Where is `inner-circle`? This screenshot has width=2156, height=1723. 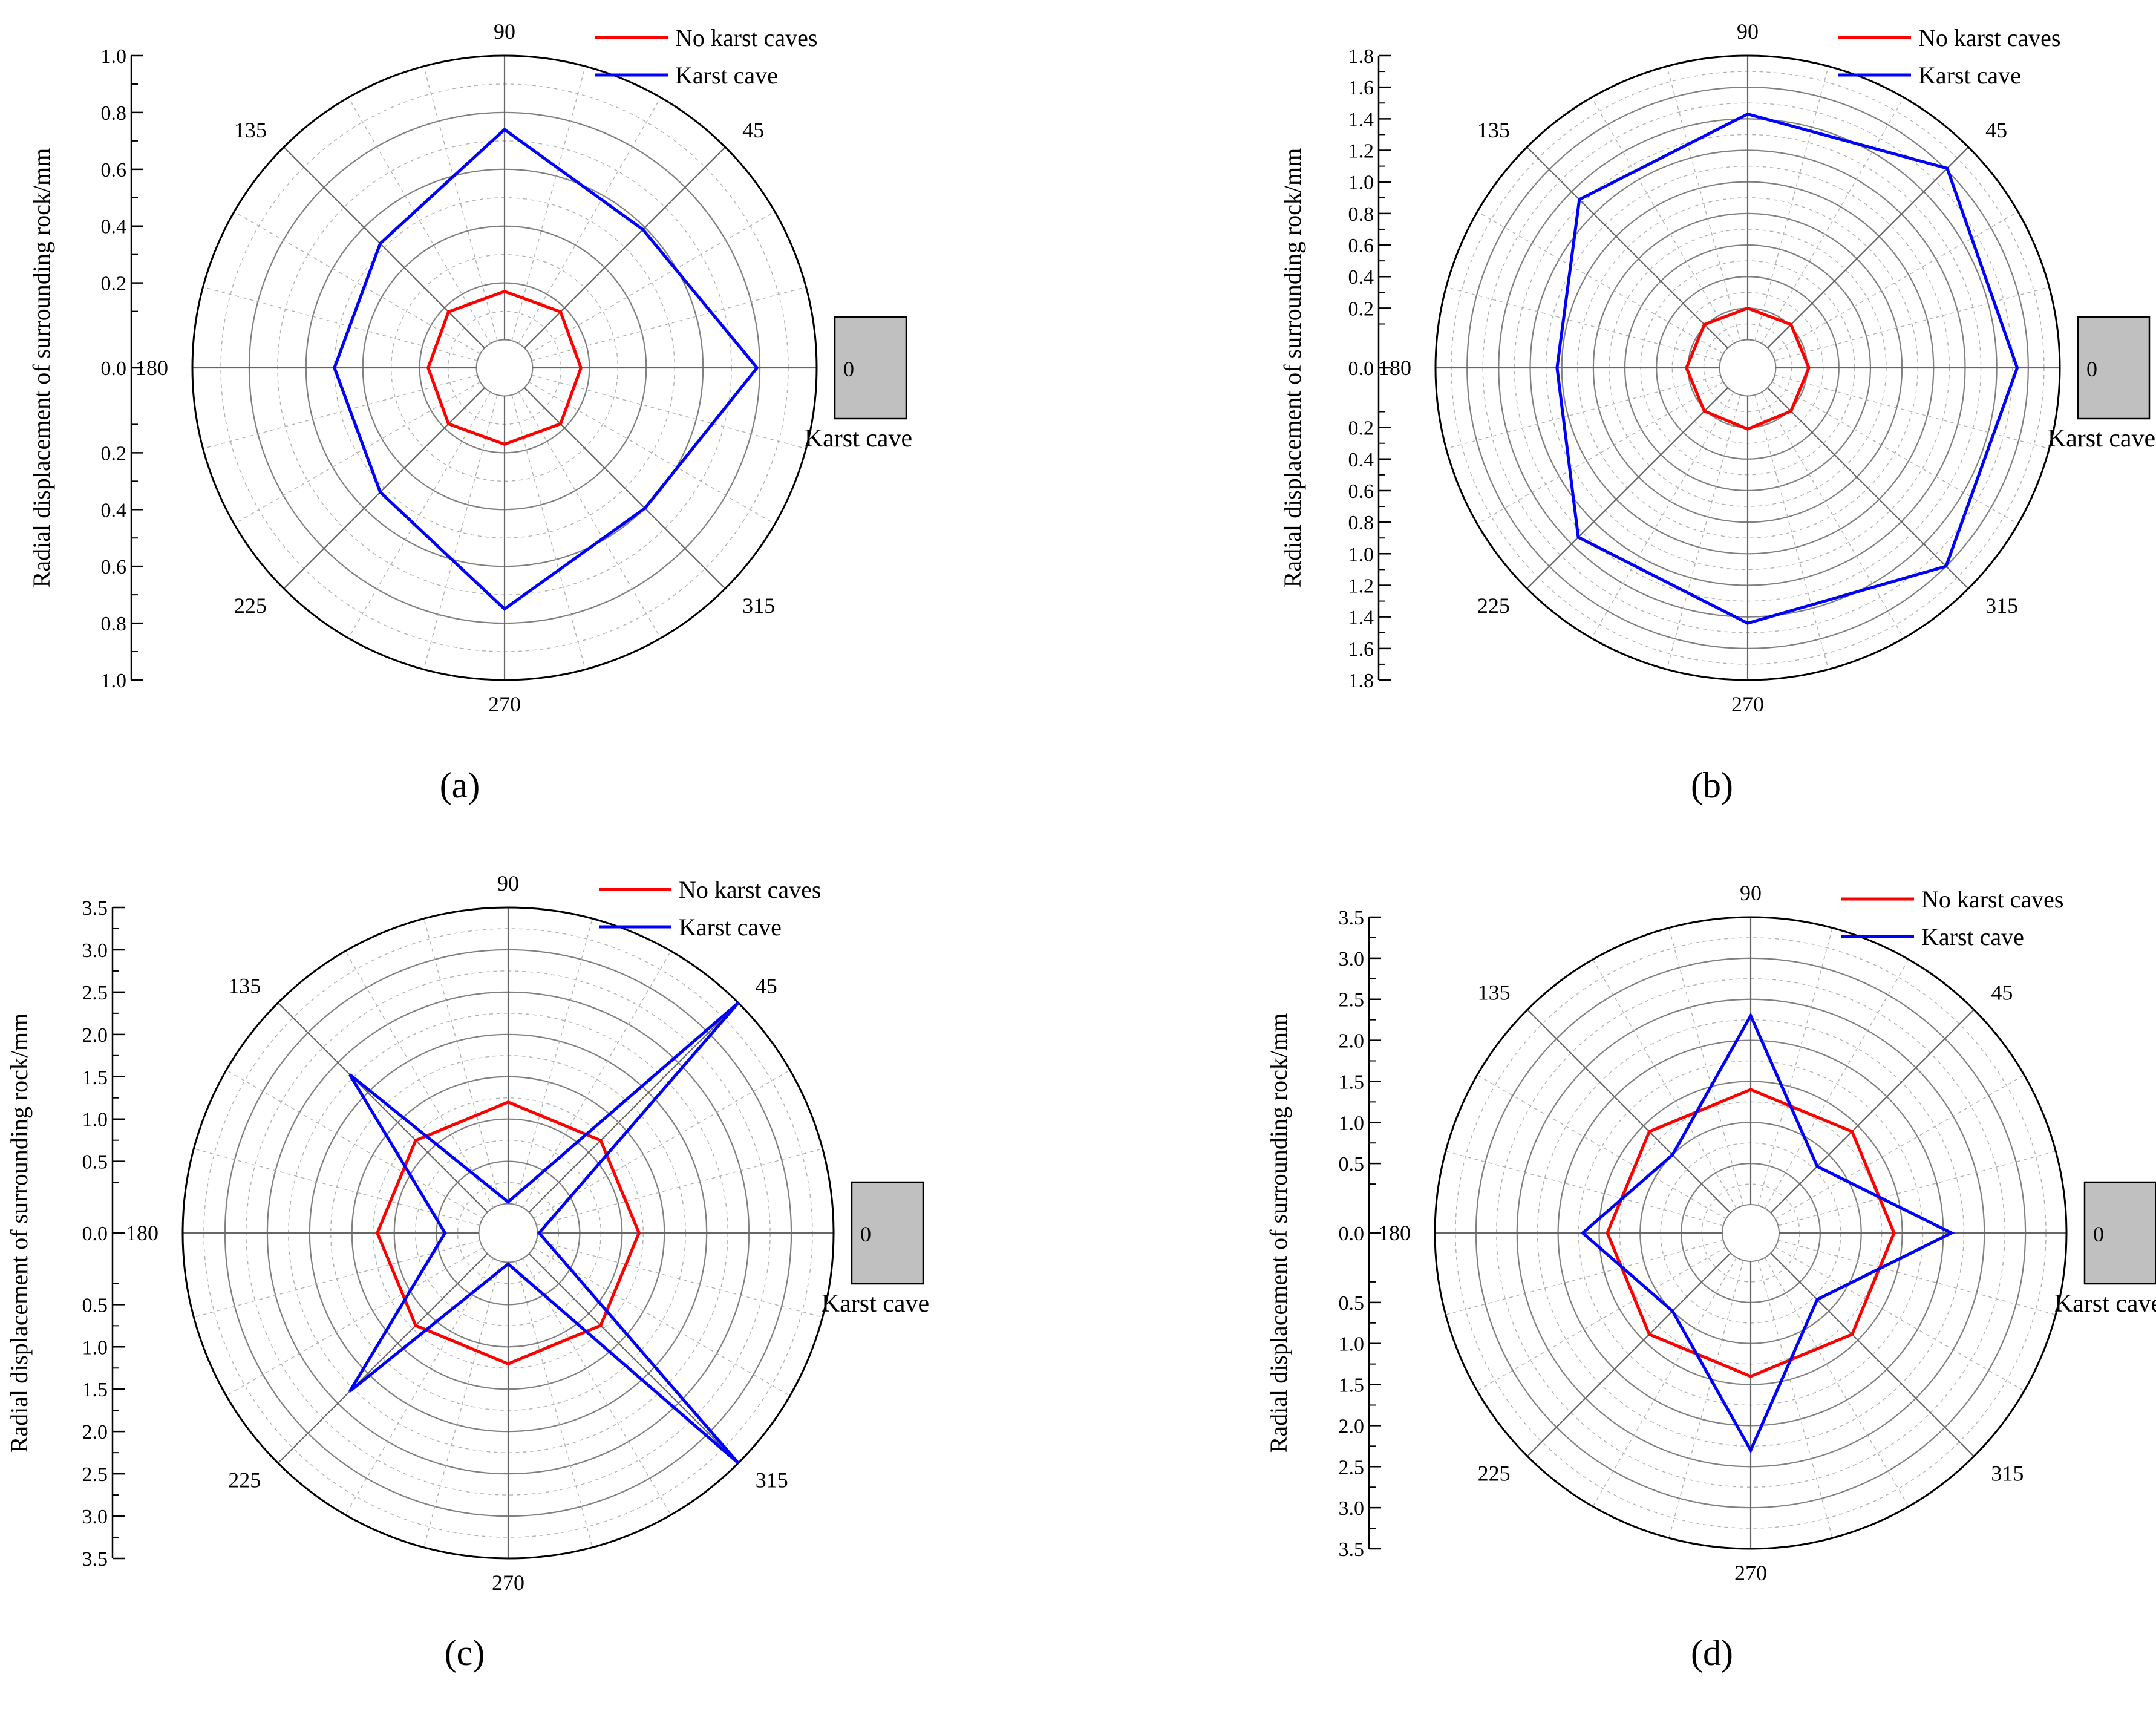
inner-circle is located at coordinates (1751, 1233).